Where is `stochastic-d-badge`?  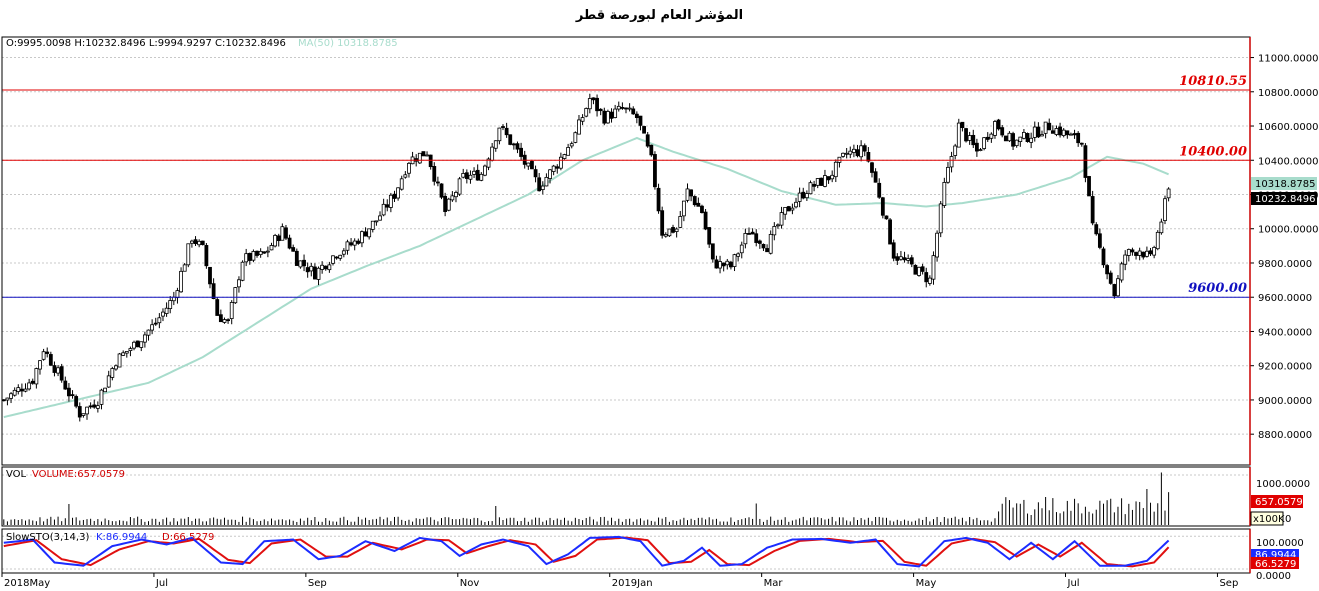 stochastic-d-badge is located at coordinates (1275, 563).